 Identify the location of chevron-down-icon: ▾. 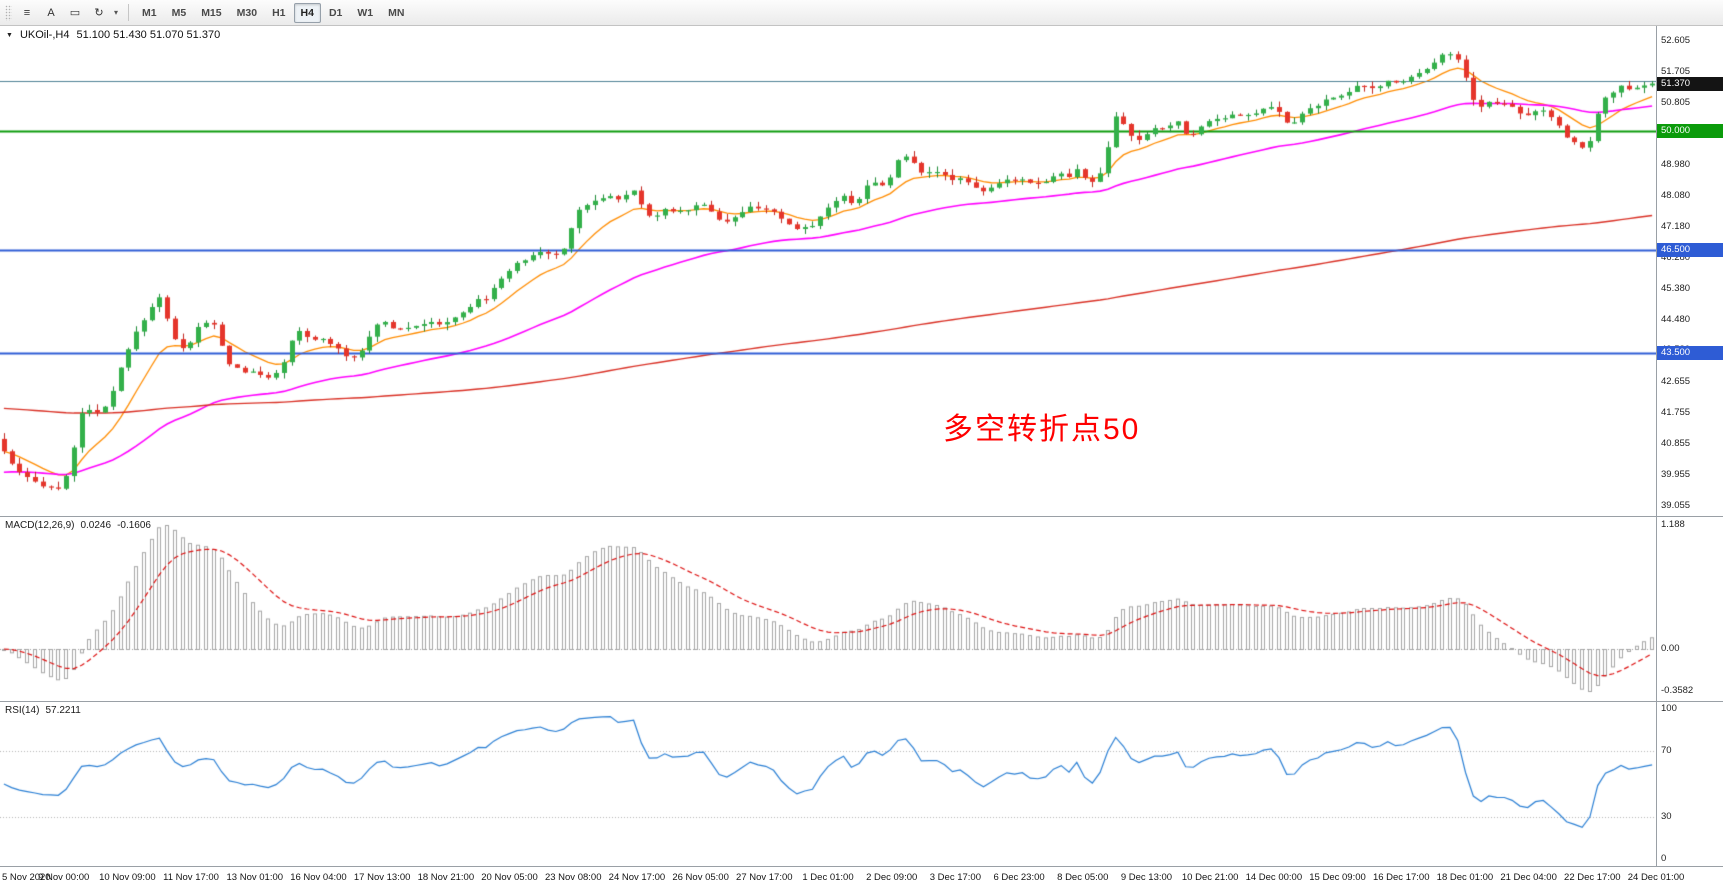
(115, 12).